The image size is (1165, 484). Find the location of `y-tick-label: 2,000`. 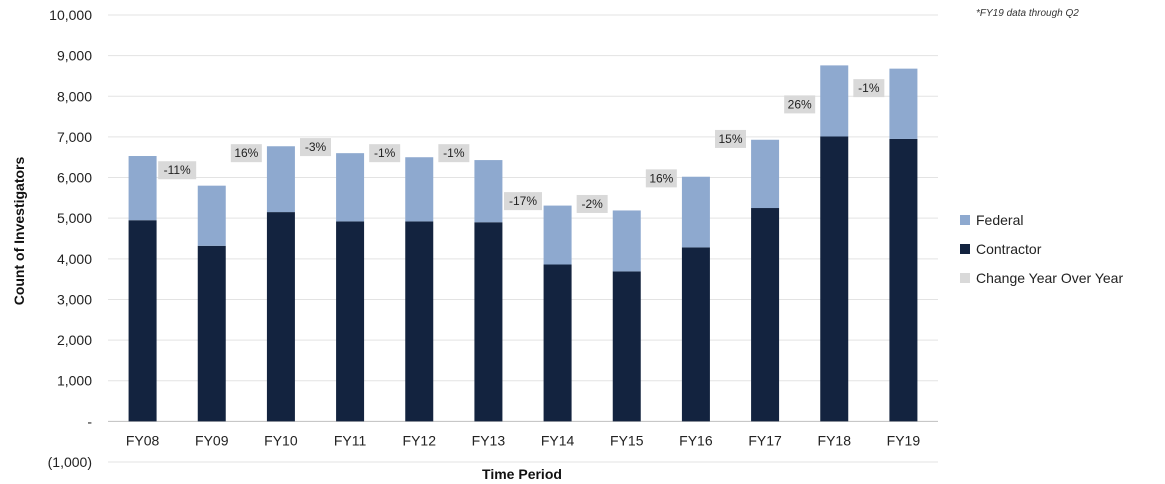

y-tick-label: 2,000 is located at coordinates (74, 340).